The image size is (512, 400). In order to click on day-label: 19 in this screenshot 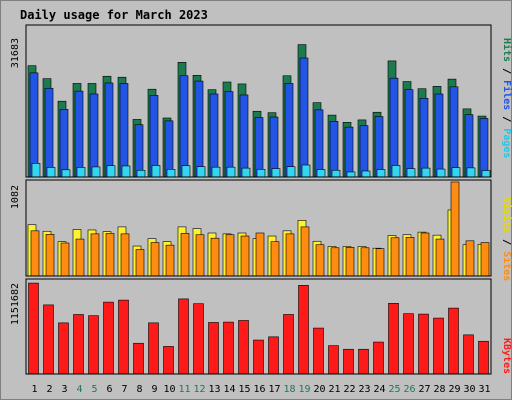, I will do `click(304, 389)`.